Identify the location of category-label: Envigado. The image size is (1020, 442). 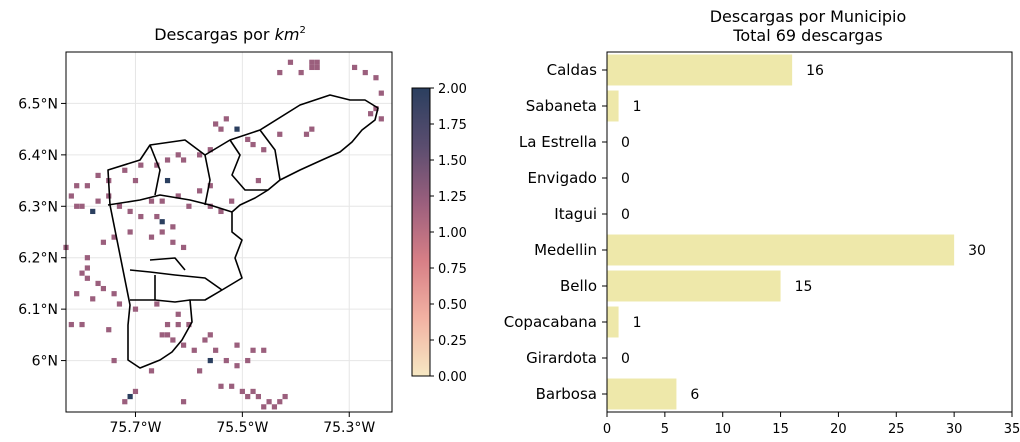
(562, 178).